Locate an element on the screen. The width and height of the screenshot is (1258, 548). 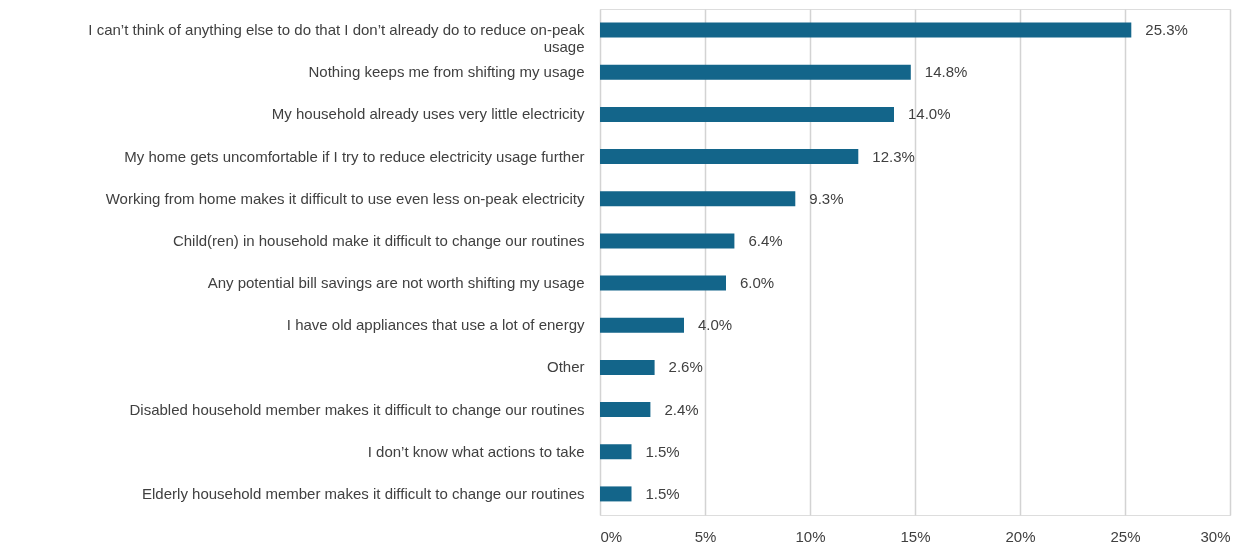
data-label: 14.0% is located at coordinates (929, 114).